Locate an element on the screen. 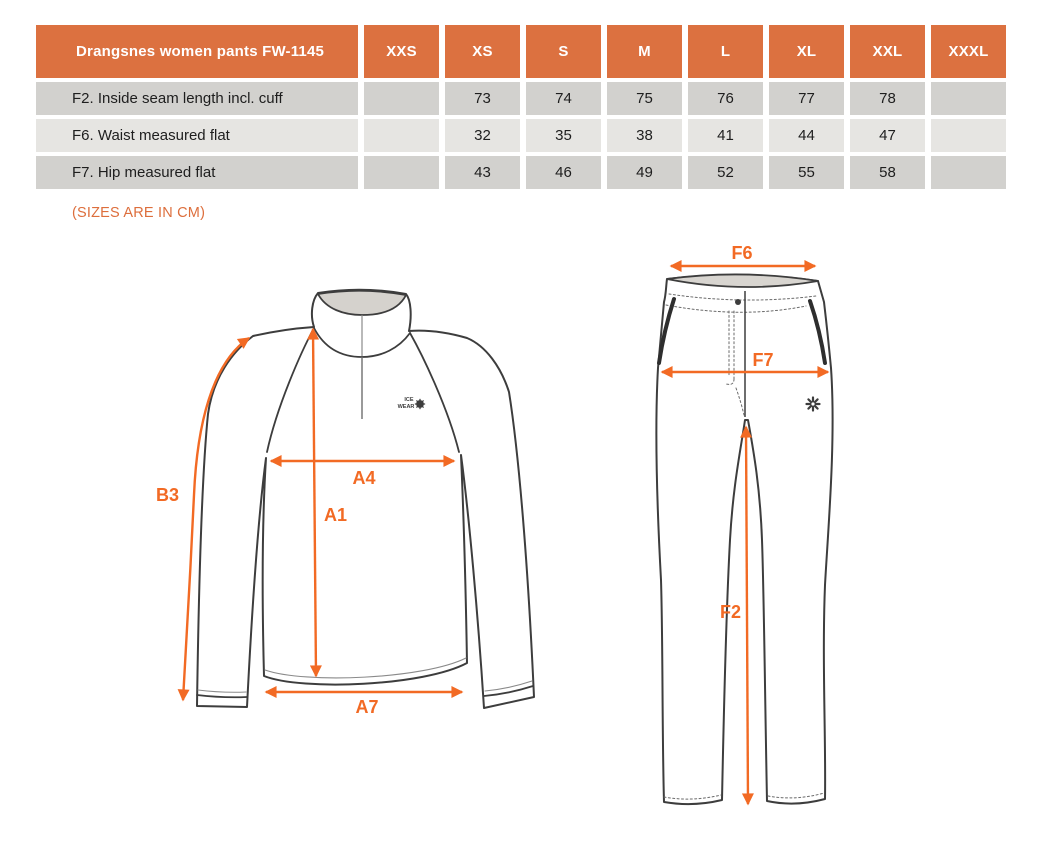 The width and height of the screenshot is (1039, 858). right-pocket-opening is located at coordinates (817, 332).